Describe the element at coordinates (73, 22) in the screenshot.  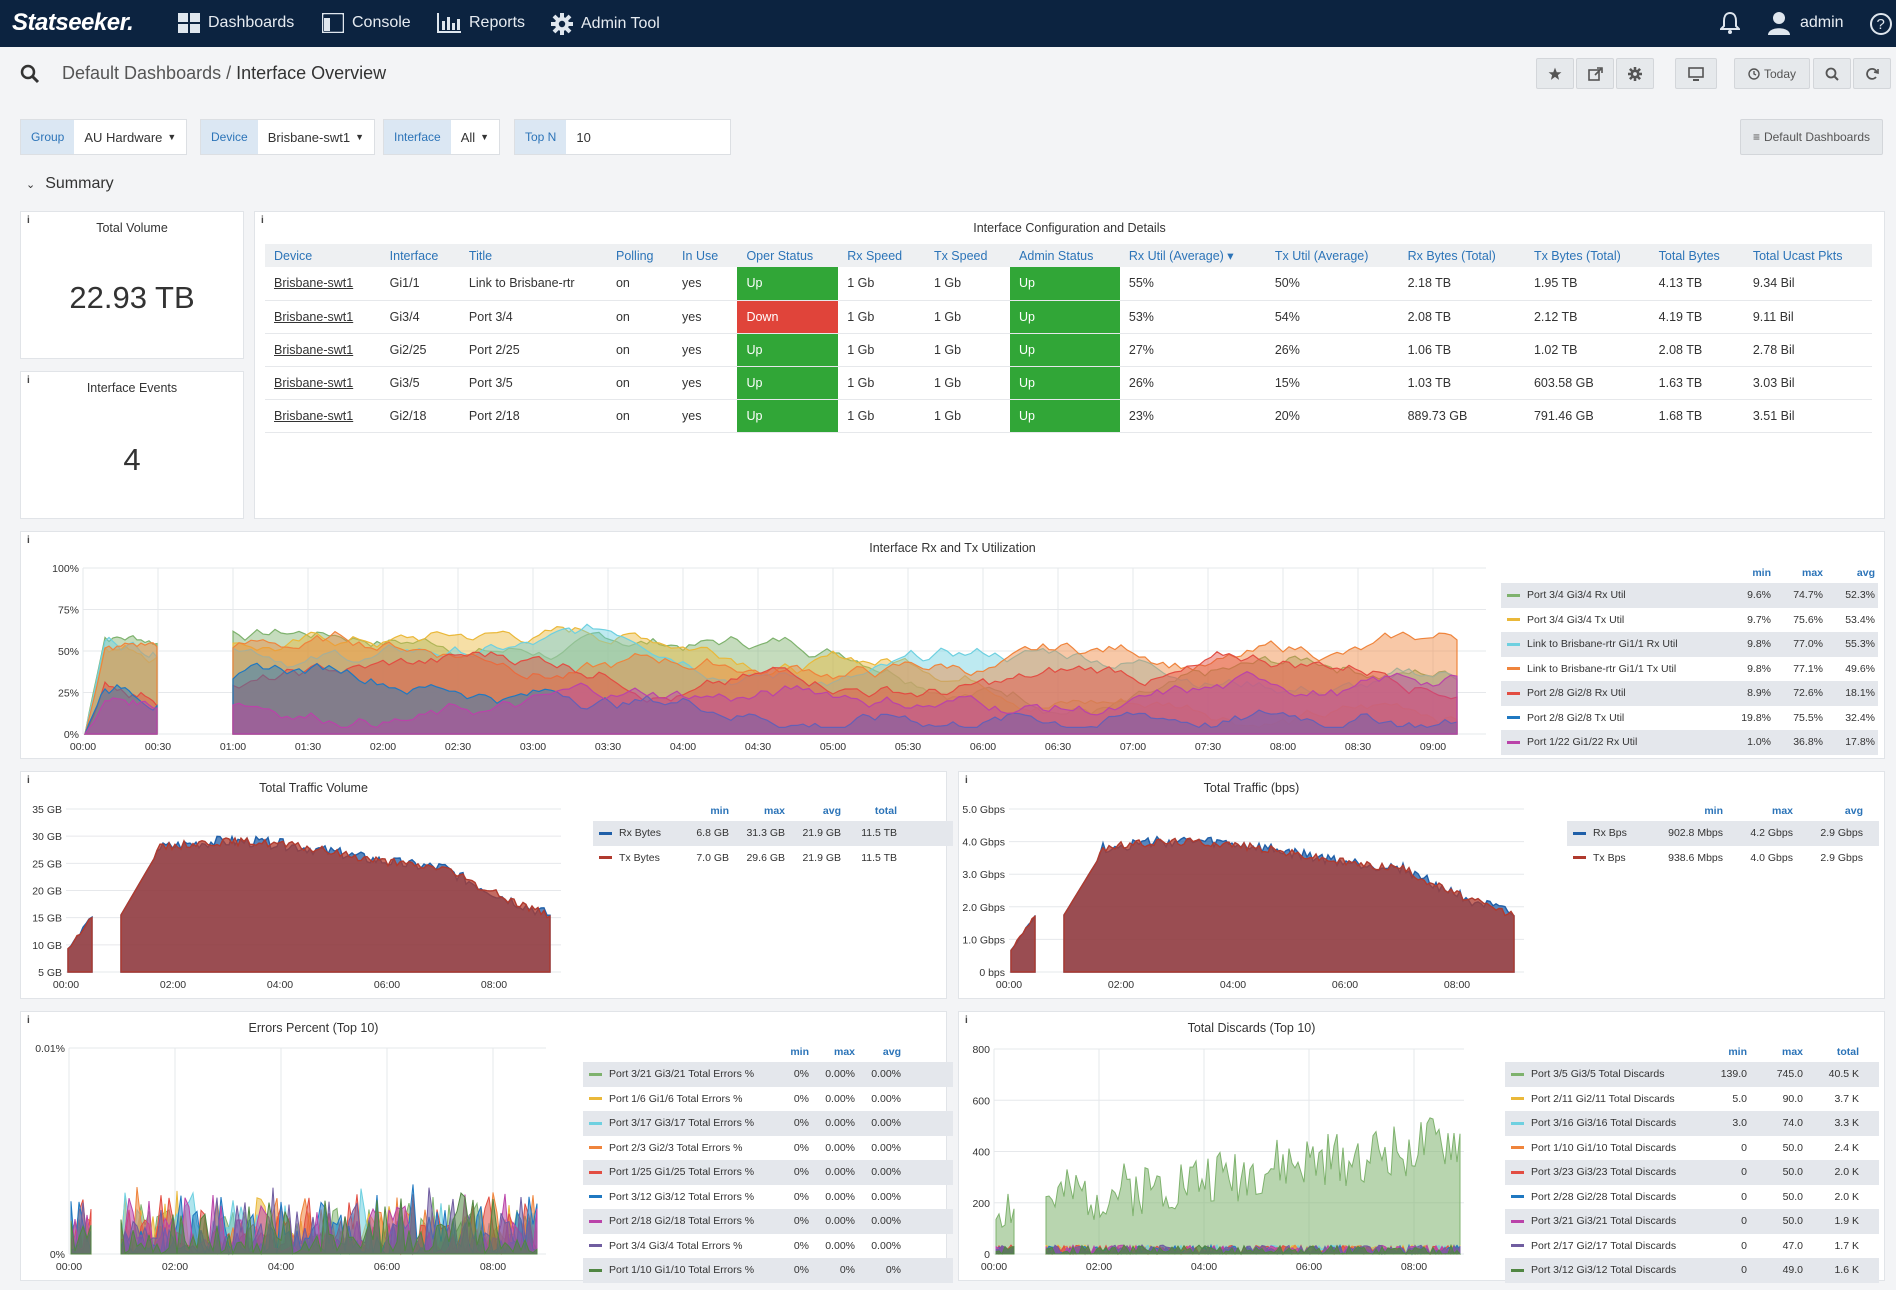
I see `brand-logo: Statseeker.` at that location.